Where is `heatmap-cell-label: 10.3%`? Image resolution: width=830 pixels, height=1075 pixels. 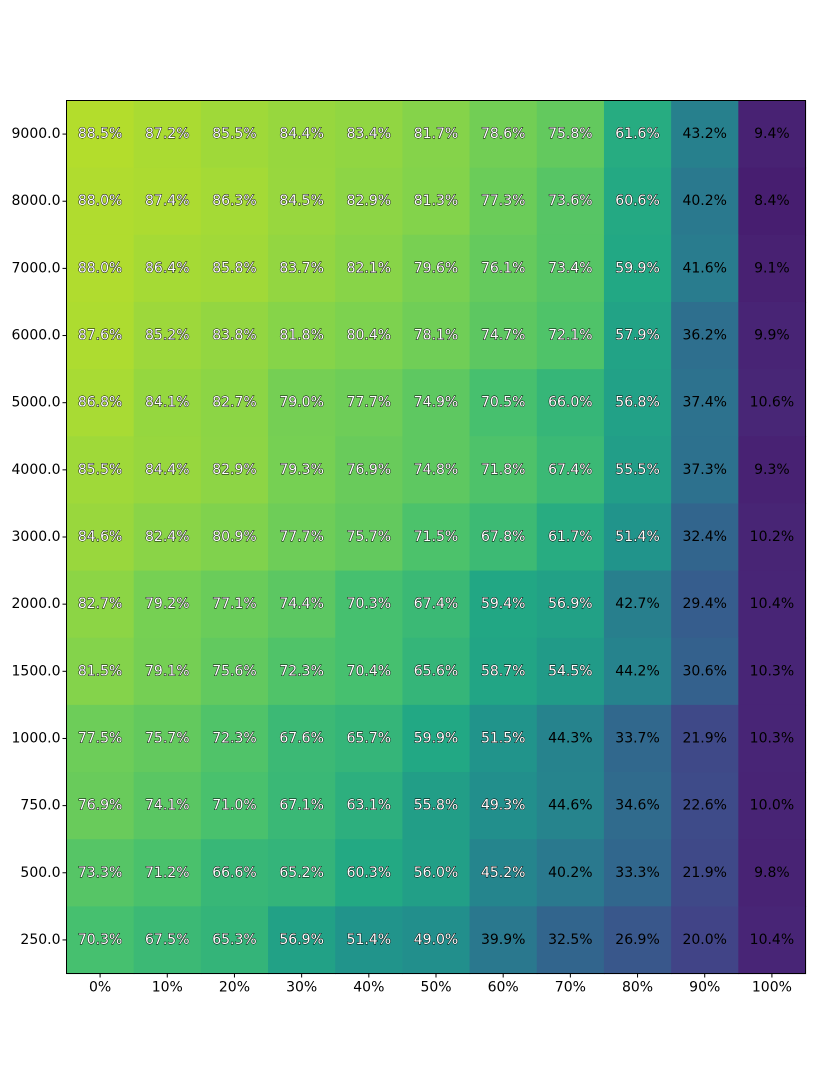 heatmap-cell-label: 10.3% is located at coordinates (772, 738).